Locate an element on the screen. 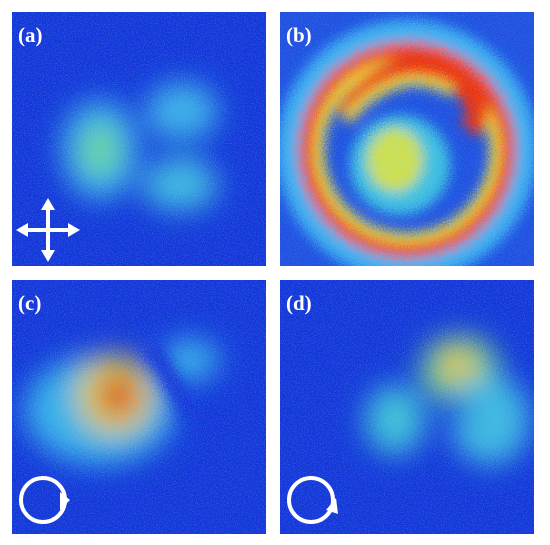 The width and height of the screenshot is (550, 545). circular-polarization-icon-d is located at coordinates (312, 500).